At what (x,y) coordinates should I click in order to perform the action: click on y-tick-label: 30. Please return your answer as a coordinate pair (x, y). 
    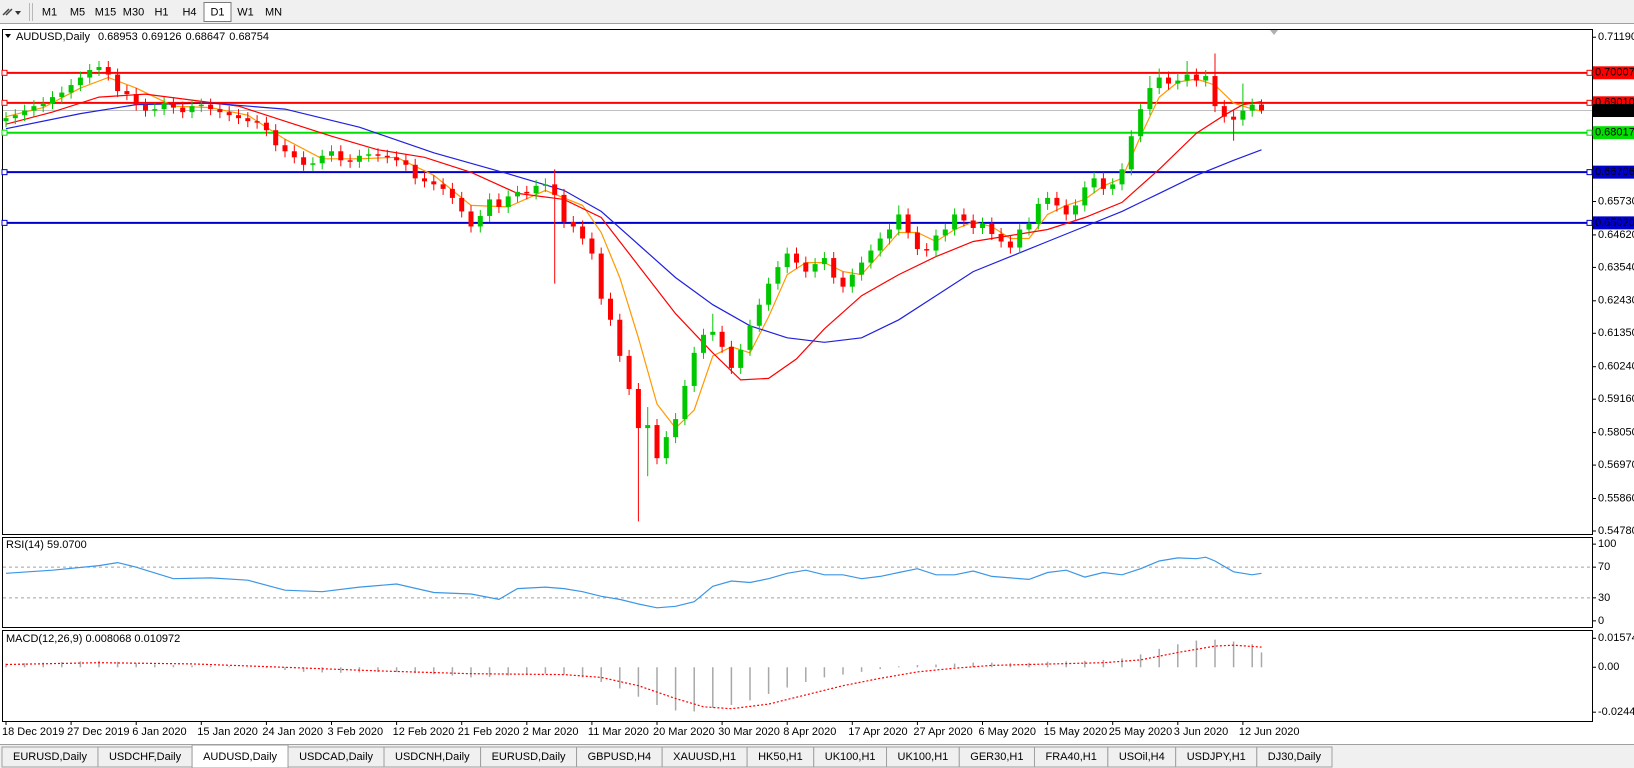
    Looking at the image, I should click on (1604, 598).